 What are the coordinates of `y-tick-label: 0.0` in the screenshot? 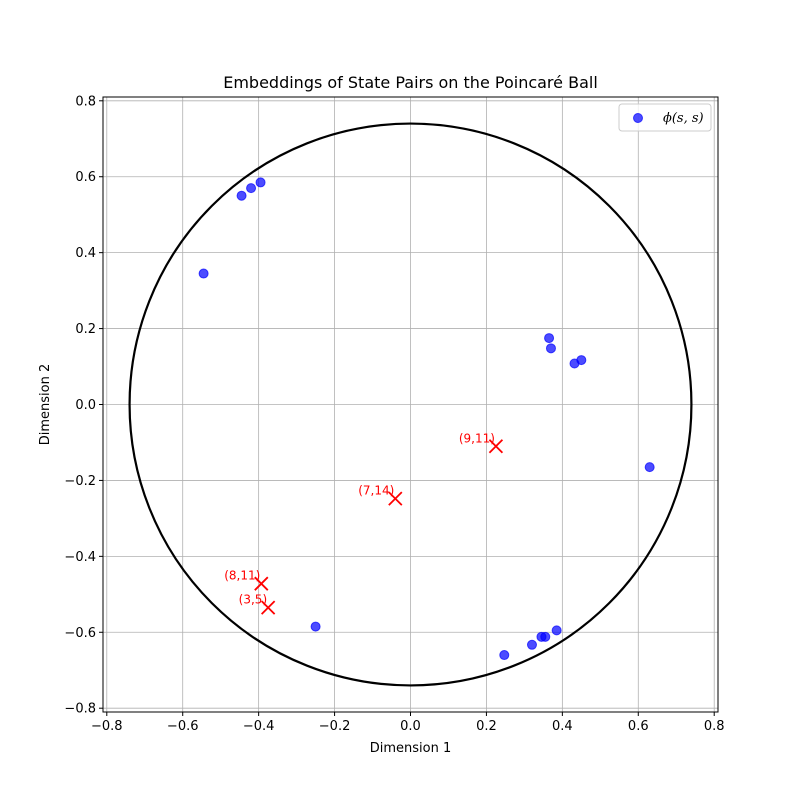 It's located at (85, 405).